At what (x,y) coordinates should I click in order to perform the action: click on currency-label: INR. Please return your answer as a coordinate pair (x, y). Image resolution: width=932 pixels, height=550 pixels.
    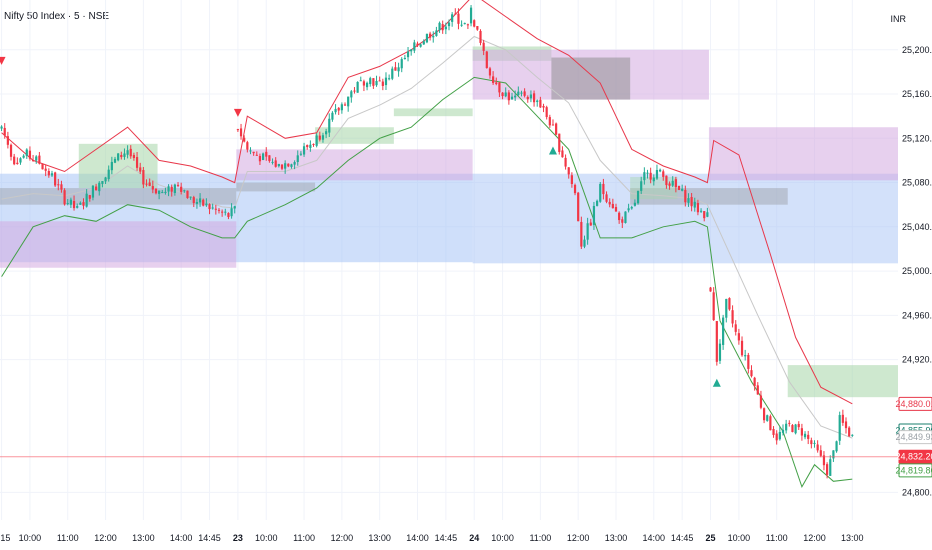
    Looking at the image, I should click on (898, 19).